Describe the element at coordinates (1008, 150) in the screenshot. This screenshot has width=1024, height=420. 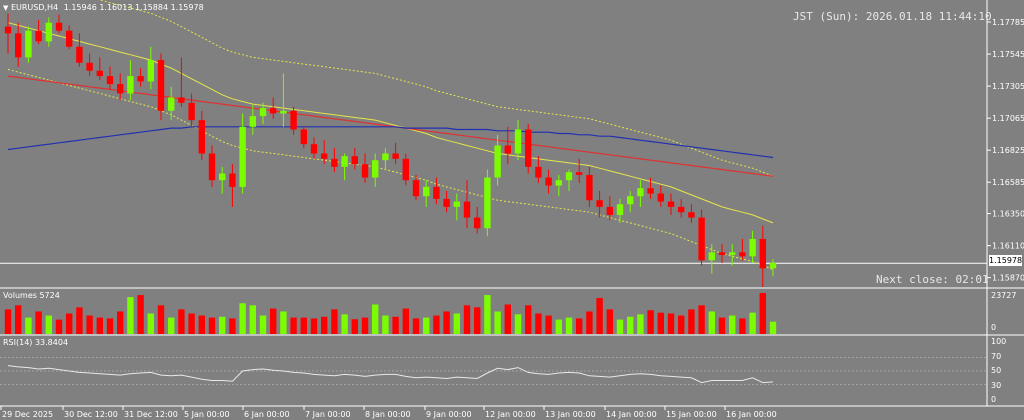
I see `price-tick-label: 1.16825` at that location.